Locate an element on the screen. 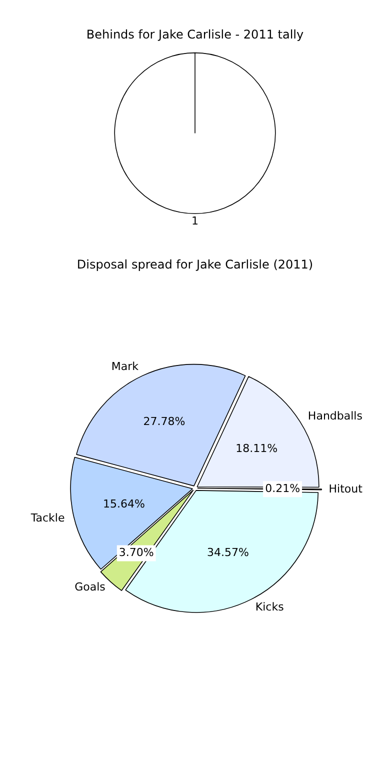  data-label: 18.11% is located at coordinates (257, 448).